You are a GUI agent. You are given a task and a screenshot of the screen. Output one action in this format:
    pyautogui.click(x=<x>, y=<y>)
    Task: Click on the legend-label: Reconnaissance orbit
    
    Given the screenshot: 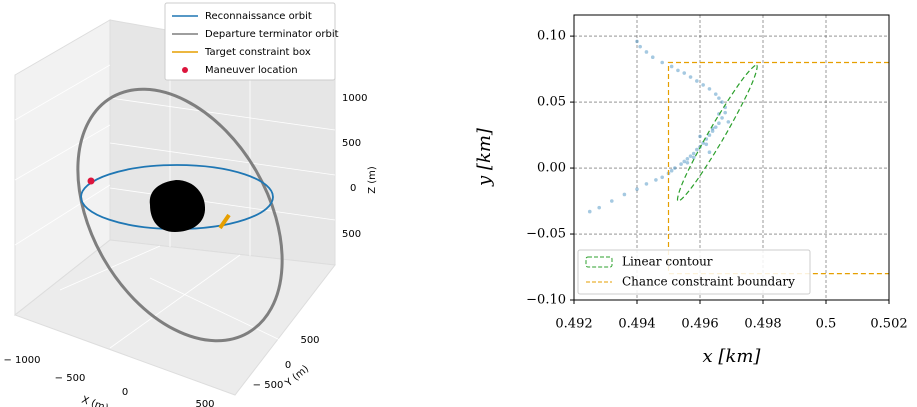 What is the action you would take?
    pyautogui.click(x=258, y=16)
    